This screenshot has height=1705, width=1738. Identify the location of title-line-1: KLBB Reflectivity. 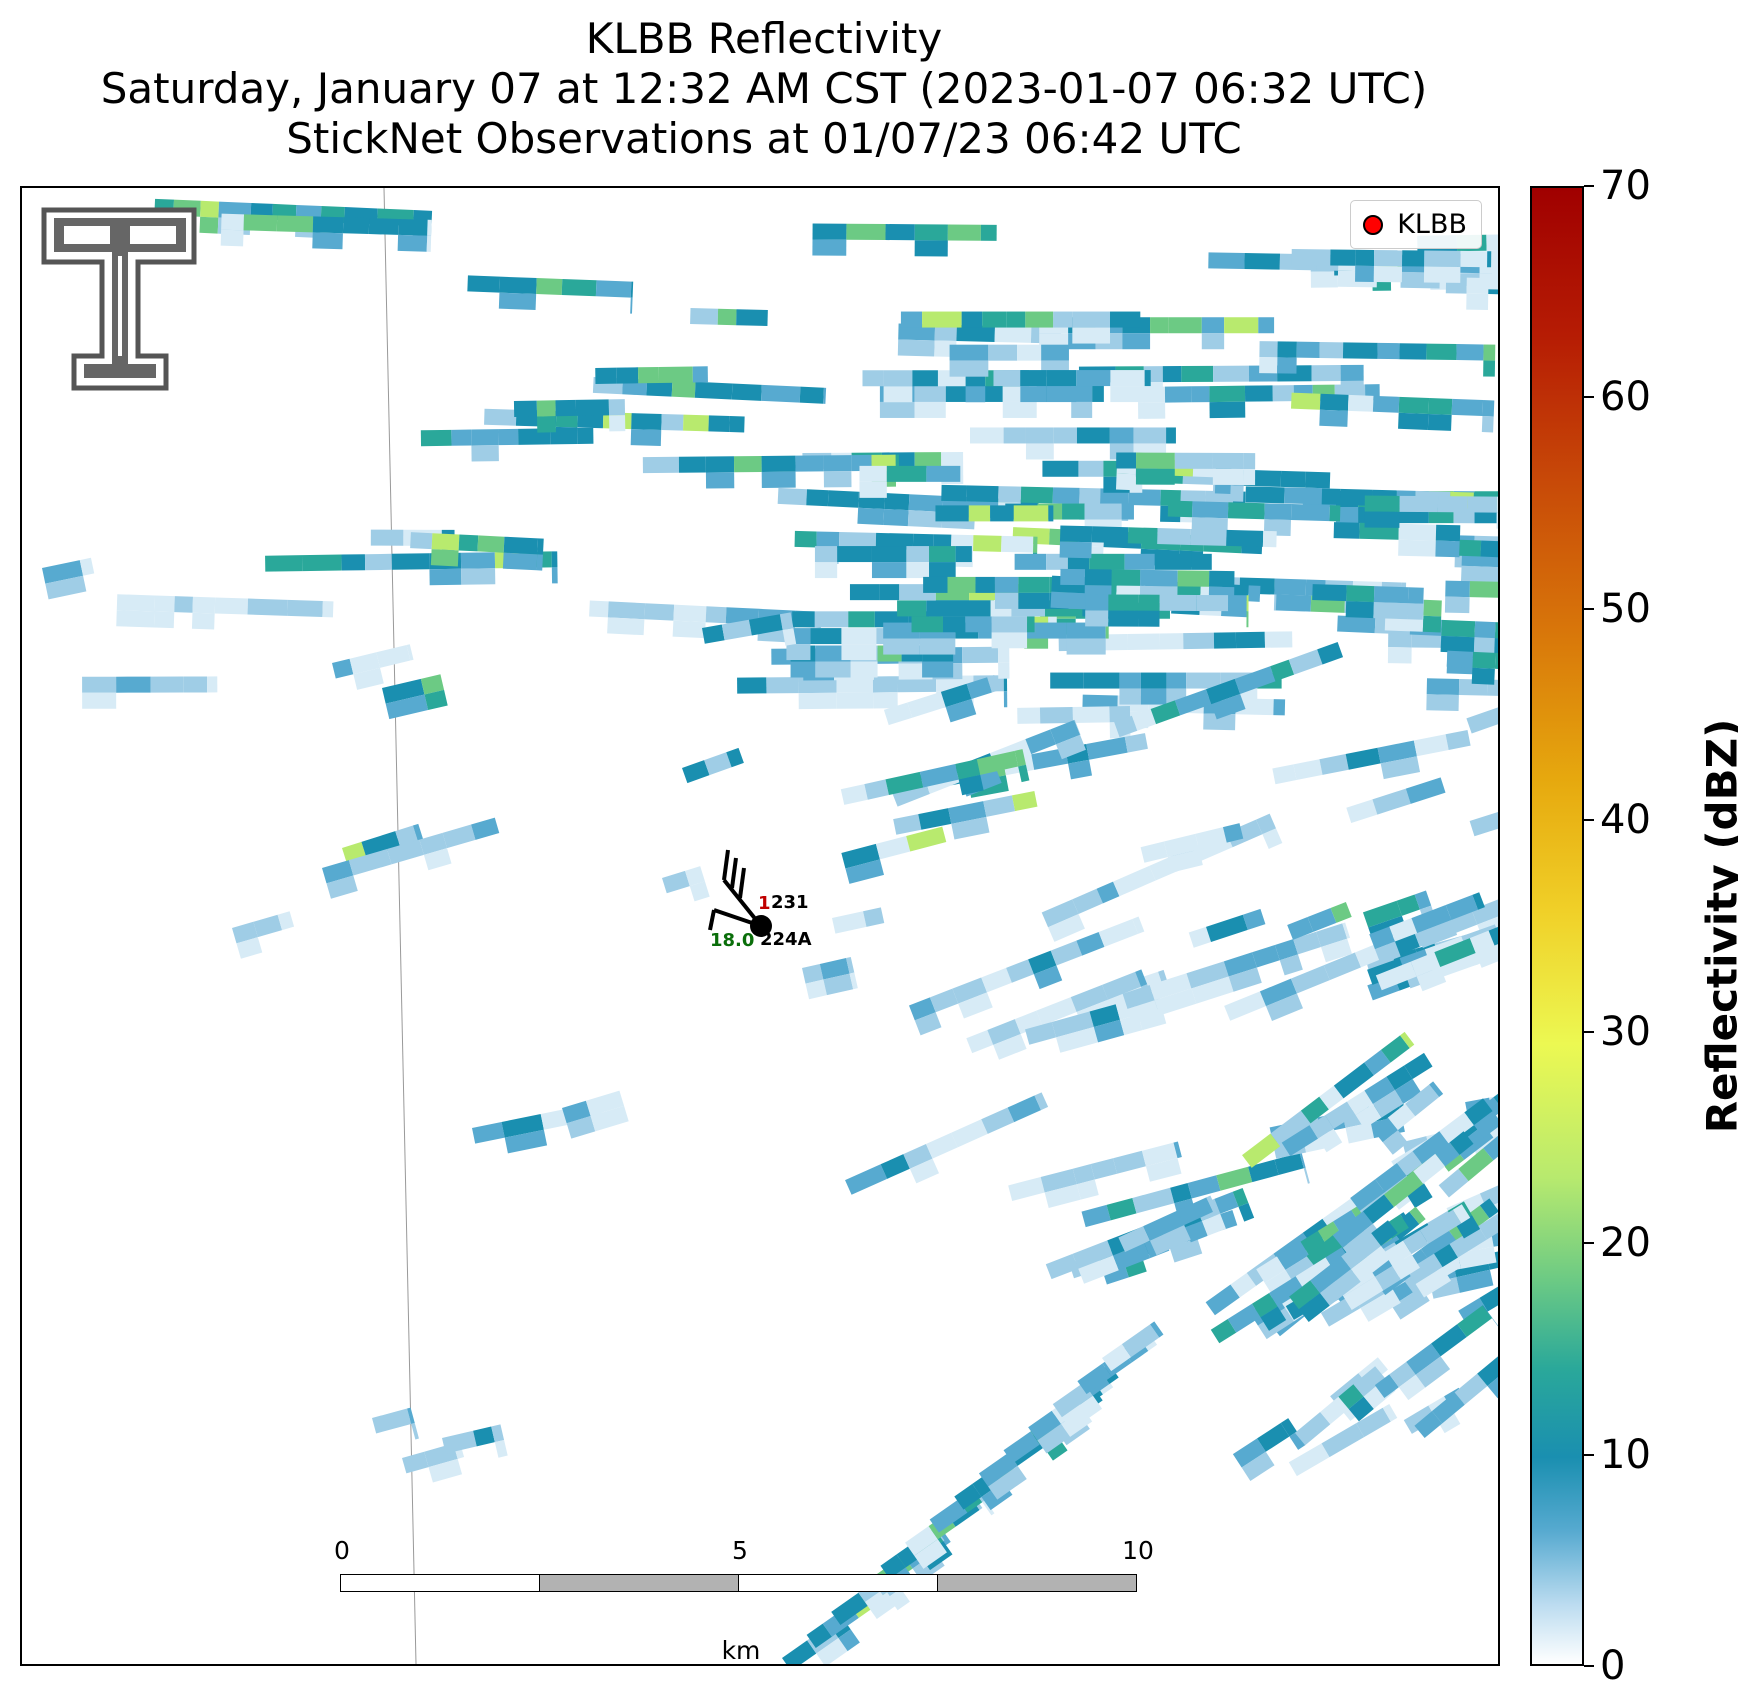
(764, 38).